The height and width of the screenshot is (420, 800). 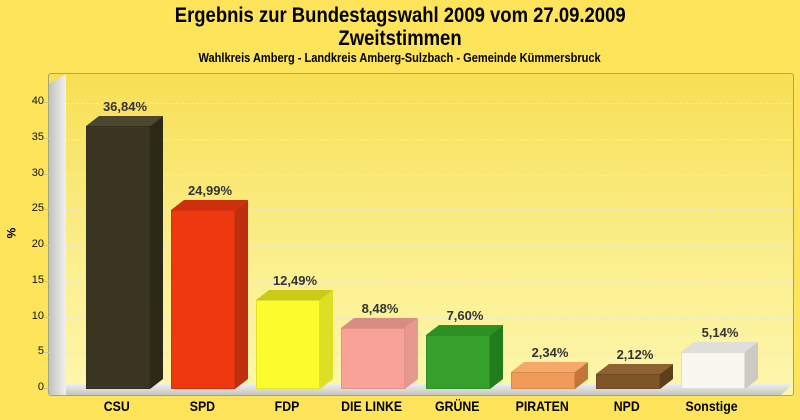 What do you see at coordinates (380, 308) in the screenshot?
I see `value-label-die-linke: 8,48%` at bounding box center [380, 308].